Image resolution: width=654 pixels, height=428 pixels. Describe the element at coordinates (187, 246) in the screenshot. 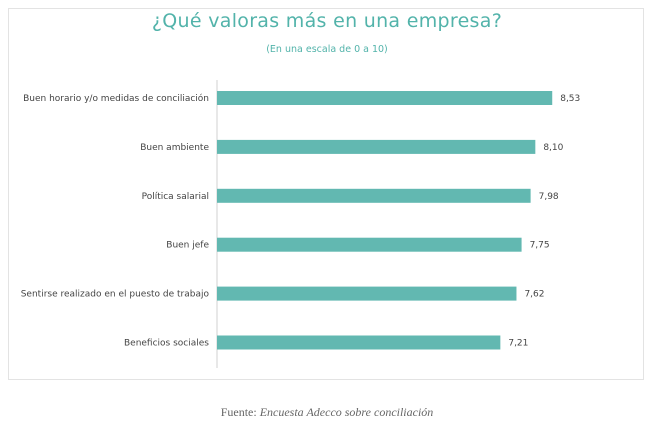

I see `category-label: Buen jefe` at that location.